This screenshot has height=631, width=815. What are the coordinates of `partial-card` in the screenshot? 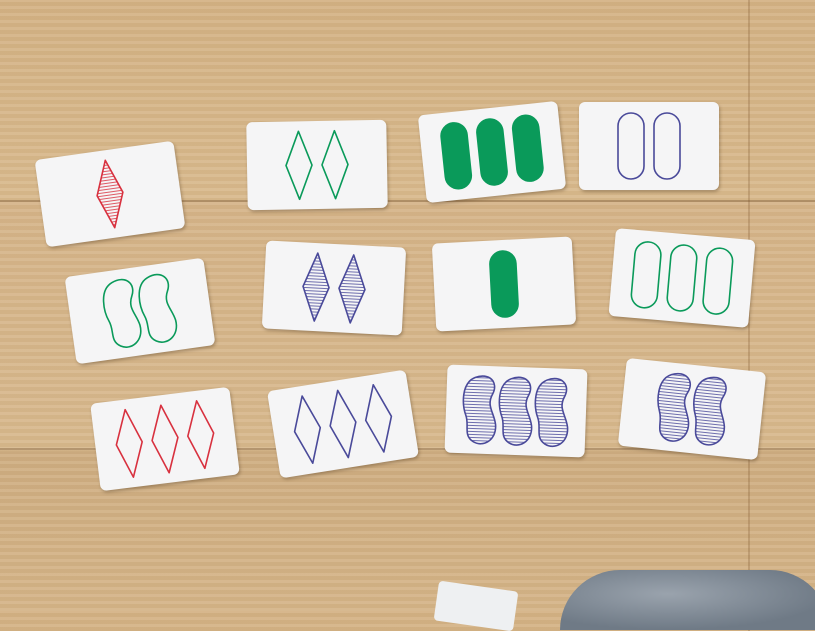 It's located at (476, 605).